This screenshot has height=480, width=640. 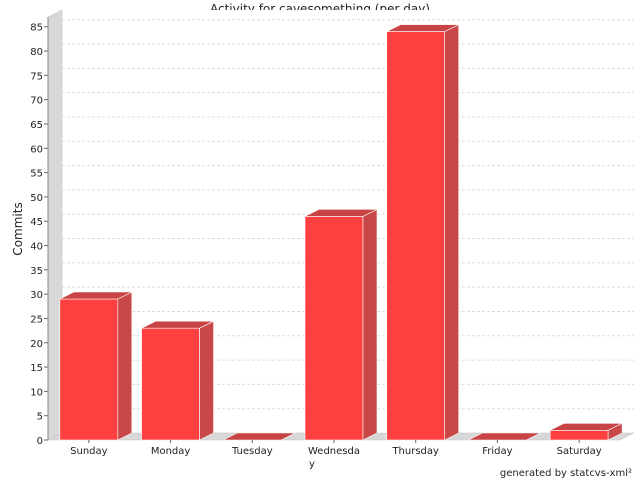 I want to click on bar-top-wednesday, so click(x=341, y=213).